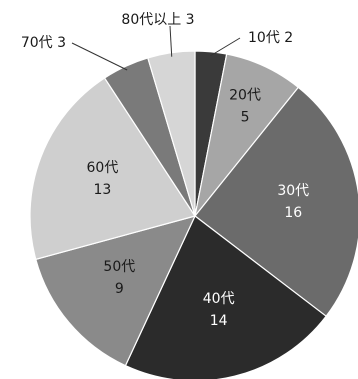 The image size is (358, 379). I want to click on slice-label-7: 70代 3, so click(43, 43).